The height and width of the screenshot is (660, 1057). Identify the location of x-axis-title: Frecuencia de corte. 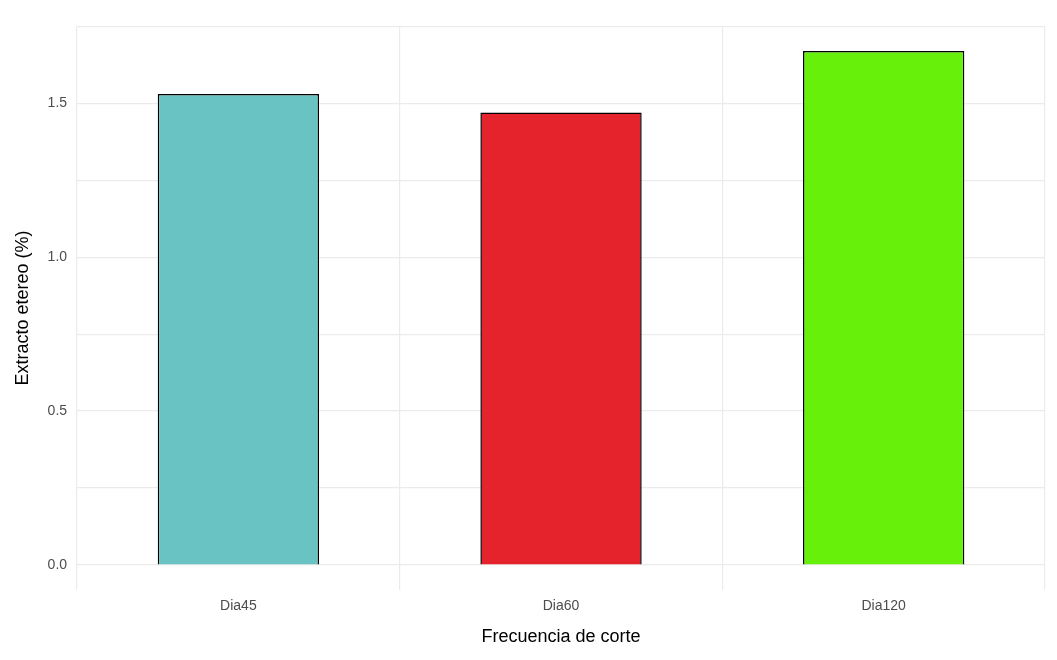
(561, 636).